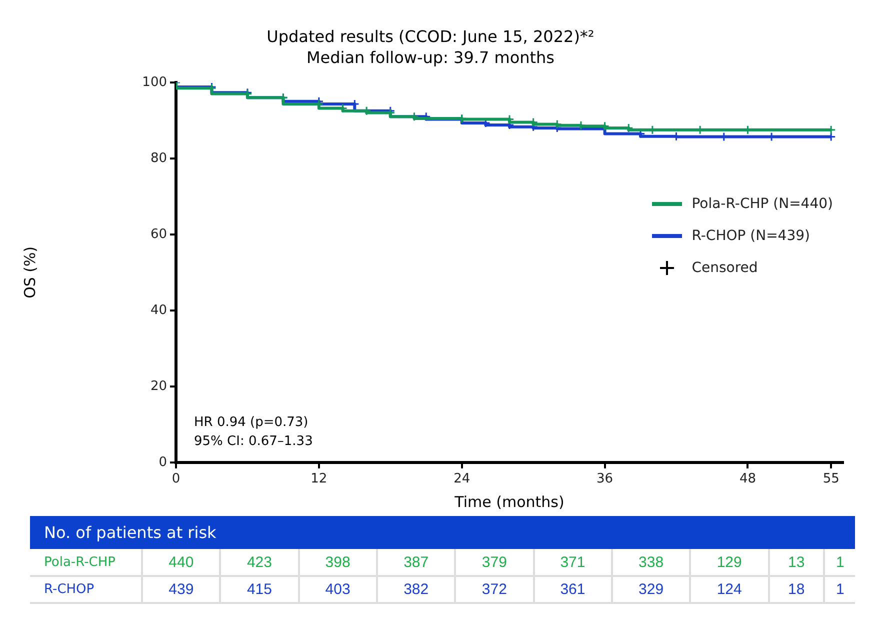 This screenshot has height=619, width=871. What do you see at coordinates (162, 462) in the screenshot?
I see `y-tick-label: 0` at bounding box center [162, 462].